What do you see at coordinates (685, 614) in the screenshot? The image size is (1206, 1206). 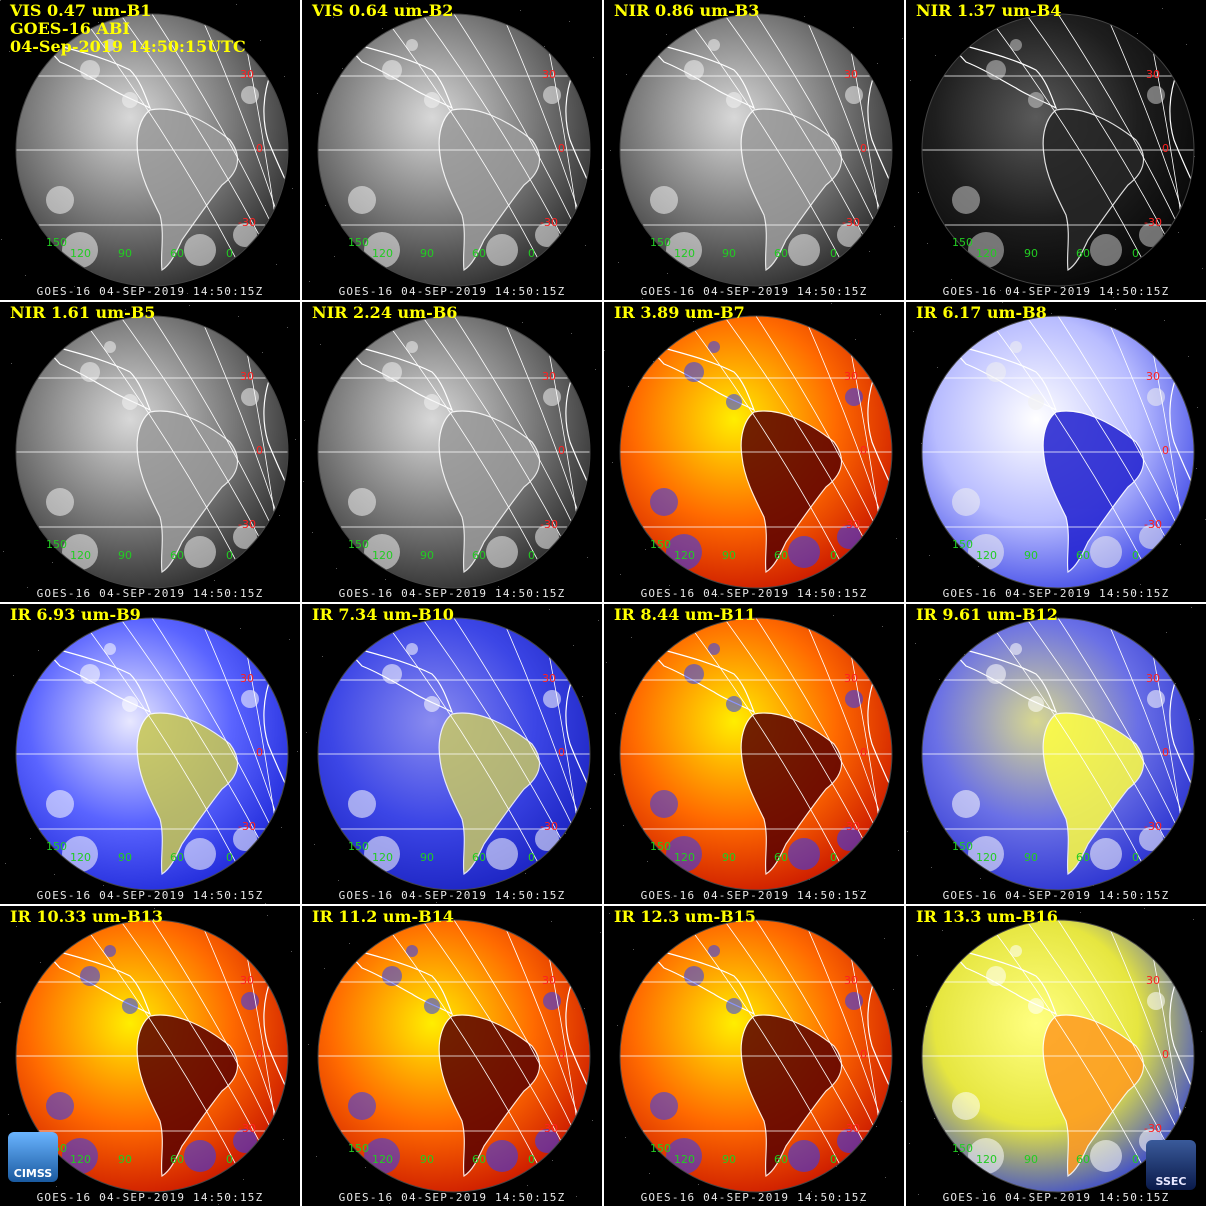 I see `band-label: IR 8.44 um-B11` at bounding box center [685, 614].